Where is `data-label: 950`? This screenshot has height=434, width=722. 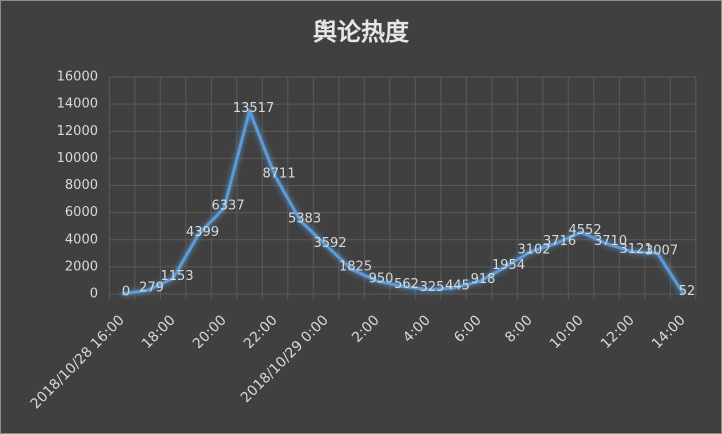 data-label: 950 is located at coordinates (381, 279).